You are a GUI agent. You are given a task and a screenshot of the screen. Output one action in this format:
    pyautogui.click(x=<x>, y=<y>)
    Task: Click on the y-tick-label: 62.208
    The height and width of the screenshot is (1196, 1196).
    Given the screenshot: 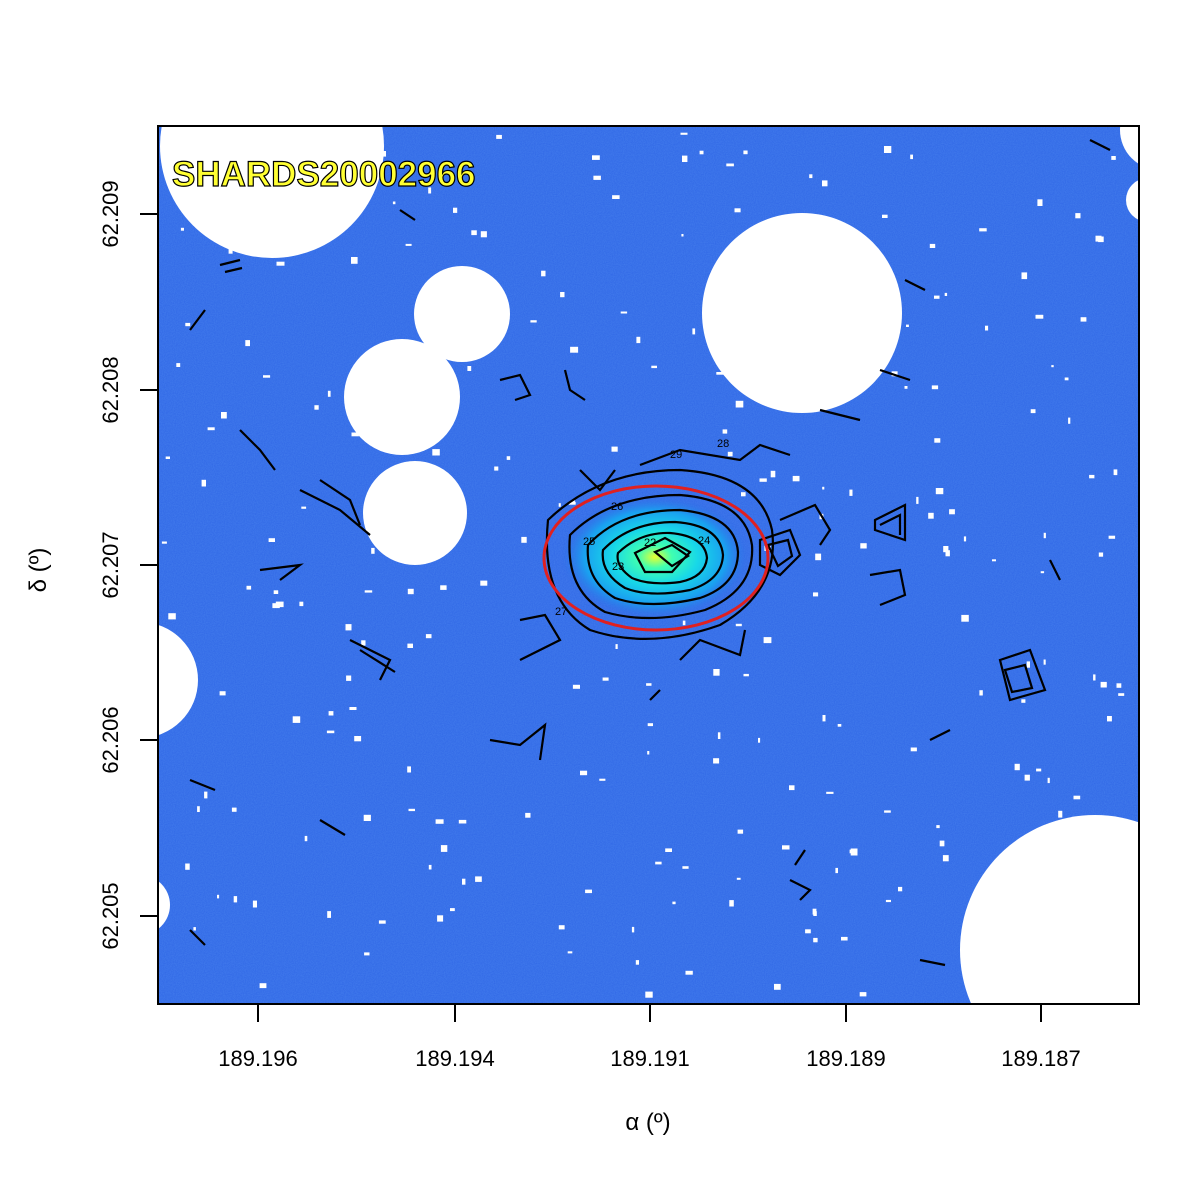 What is the action you would take?
    pyautogui.click(x=110, y=389)
    